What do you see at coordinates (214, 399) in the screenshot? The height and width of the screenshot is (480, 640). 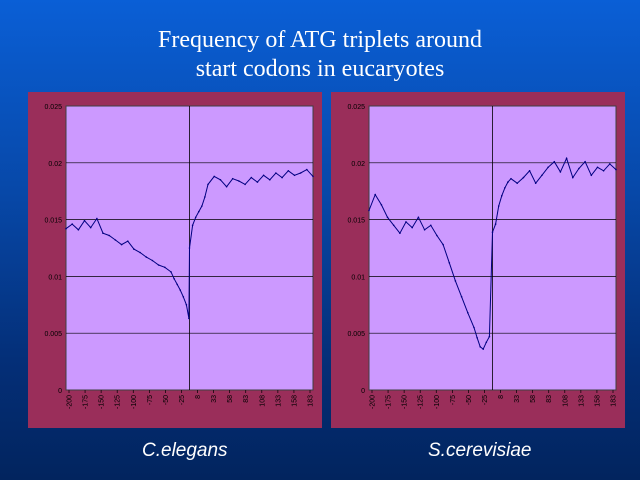 I see `x-tick-label: 33` at bounding box center [214, 399].